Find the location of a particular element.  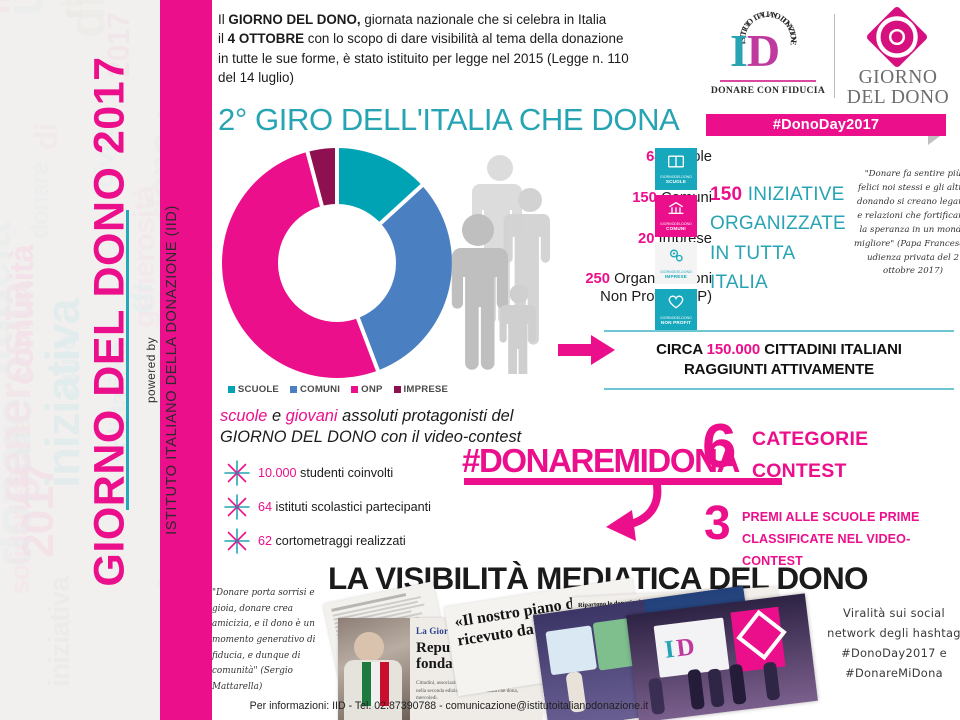

circa-rule-bottom is located at coordinates (779, 389).